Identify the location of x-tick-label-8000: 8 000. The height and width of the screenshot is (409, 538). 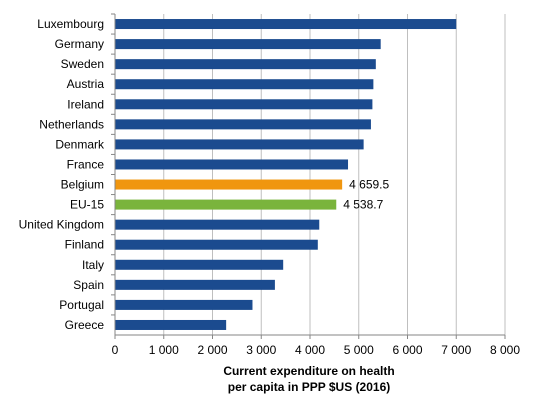
(505, 350).